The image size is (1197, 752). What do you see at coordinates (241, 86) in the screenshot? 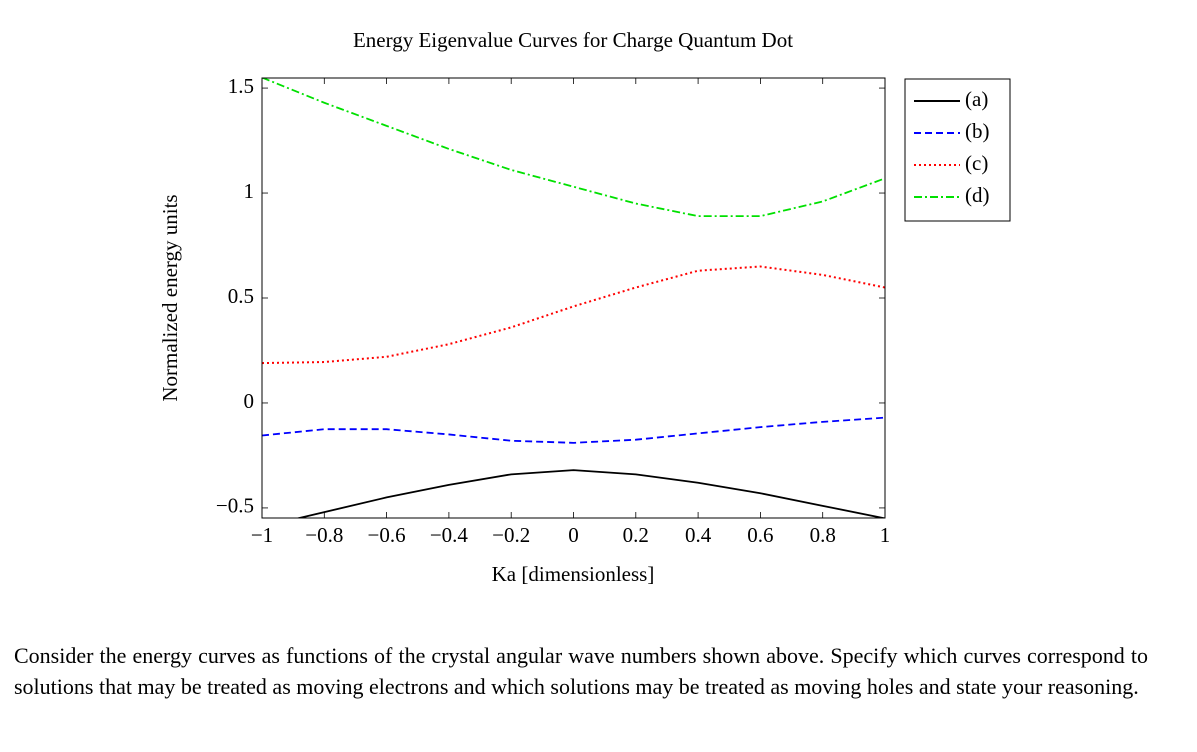
I see `y-tick-label: 1.5` at bounding box center [241, 86].